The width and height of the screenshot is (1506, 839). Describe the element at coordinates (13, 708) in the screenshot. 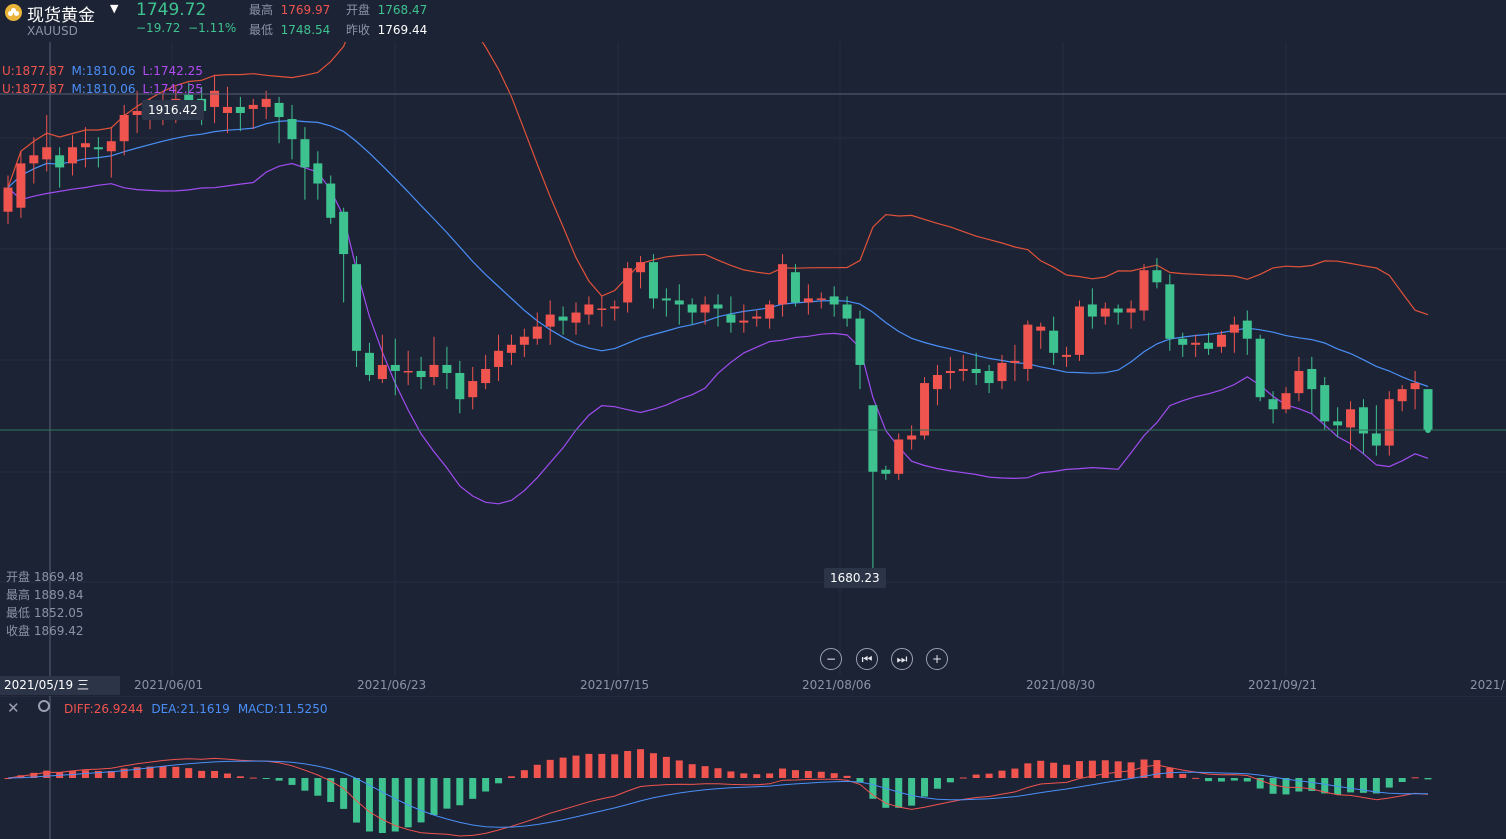

I see `close-icon: ✕` at that location.